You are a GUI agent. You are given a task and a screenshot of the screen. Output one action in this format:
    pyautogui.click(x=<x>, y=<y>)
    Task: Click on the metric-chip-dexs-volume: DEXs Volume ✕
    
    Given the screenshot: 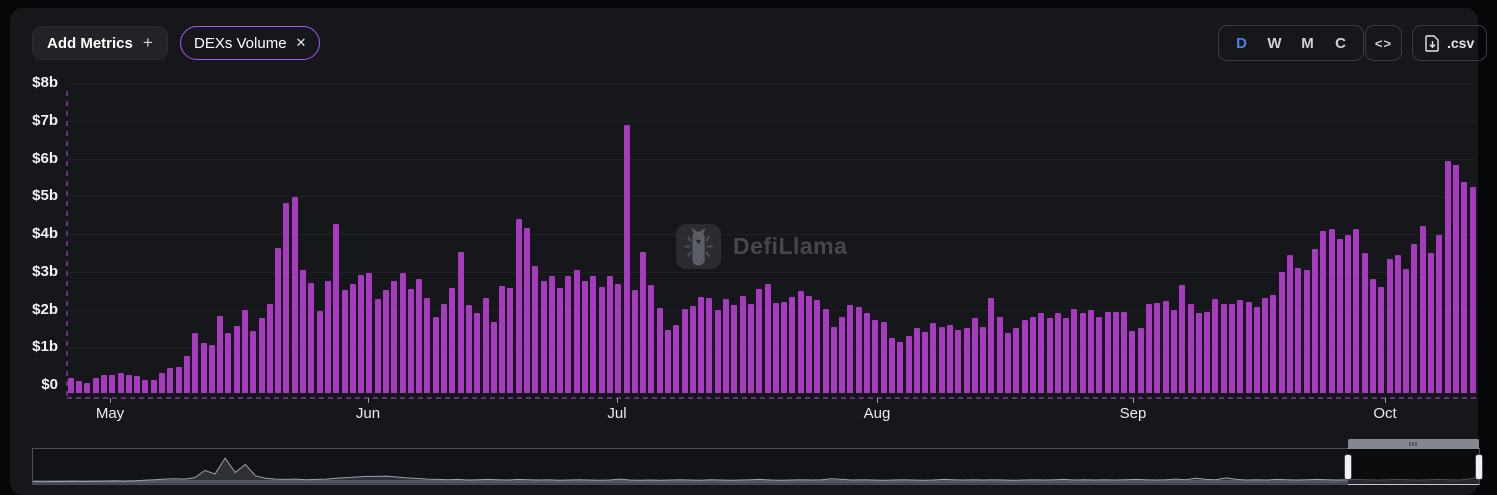 What is the action you would take?
    pyautogui.click(x=250, y=43)
    